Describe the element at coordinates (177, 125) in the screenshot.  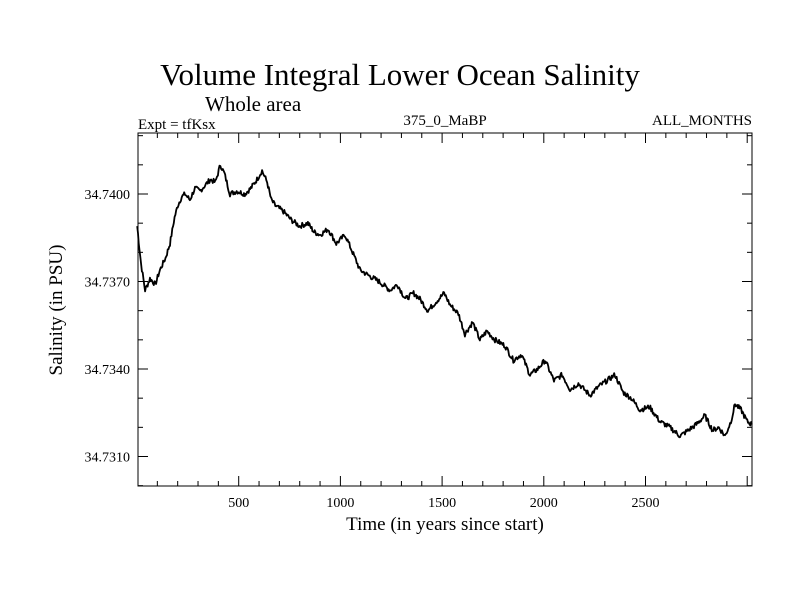
I see `experiment-label: Expt = tfKsx` at that location.